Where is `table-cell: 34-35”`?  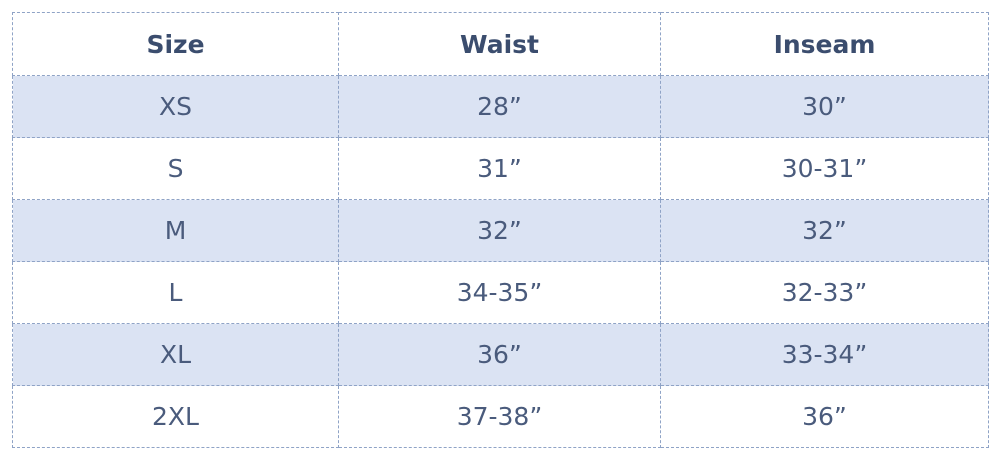
table-cell: 34-35” is located at coordinates (499, 292).